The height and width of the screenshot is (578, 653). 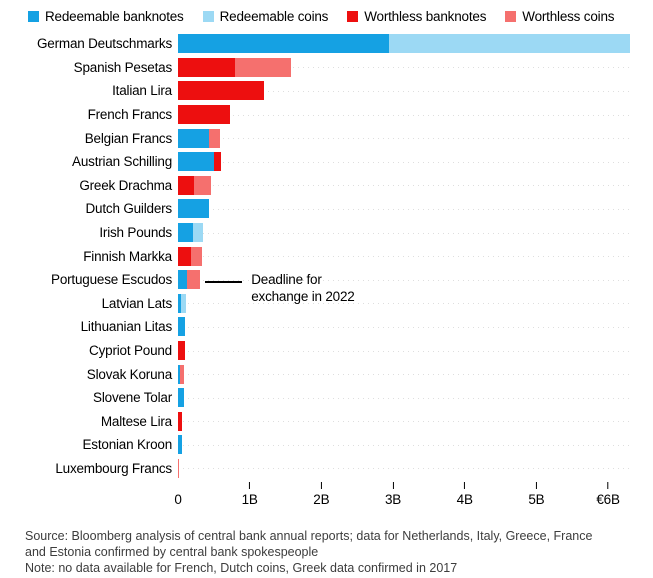 I want to click on category-label: Portuguese Escudos, so click(x=111, y=280).